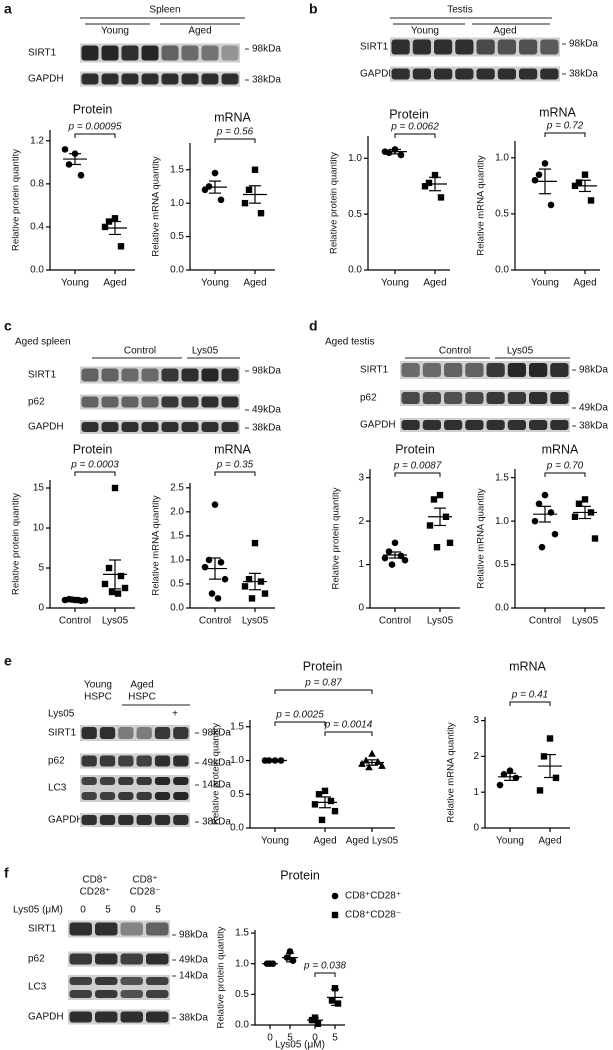 This screenshot has width=613, height=1050. What do you see at coordinates (235, 465) in the screenshot?
I see `p-value: p = 0.35` at bounding box center [235, 465].